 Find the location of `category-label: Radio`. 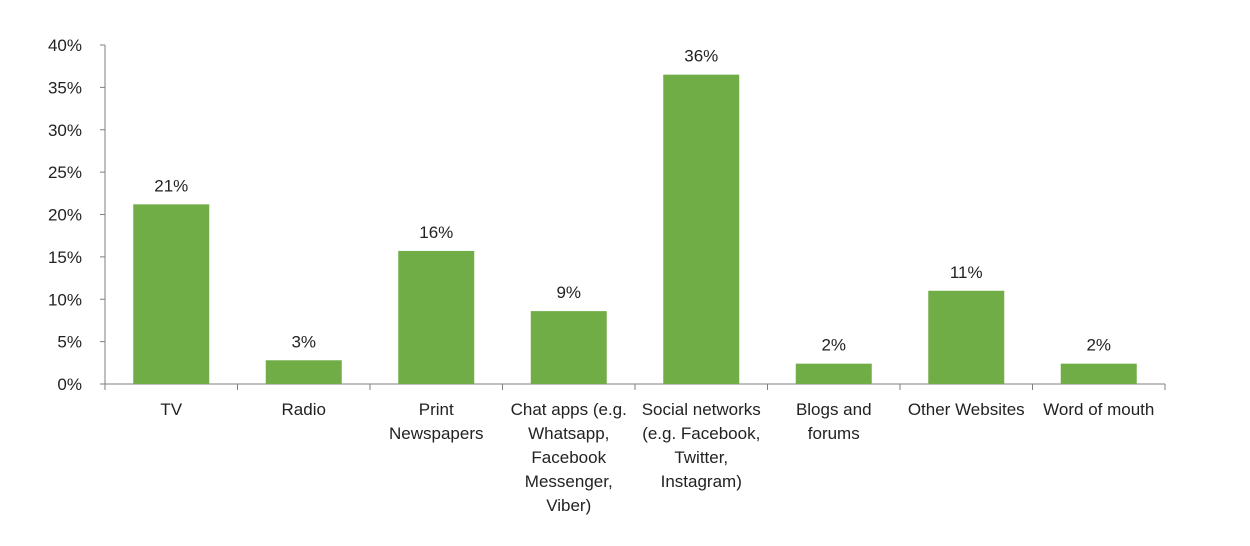

category-label: Radio is located at coordinates (304, 409).